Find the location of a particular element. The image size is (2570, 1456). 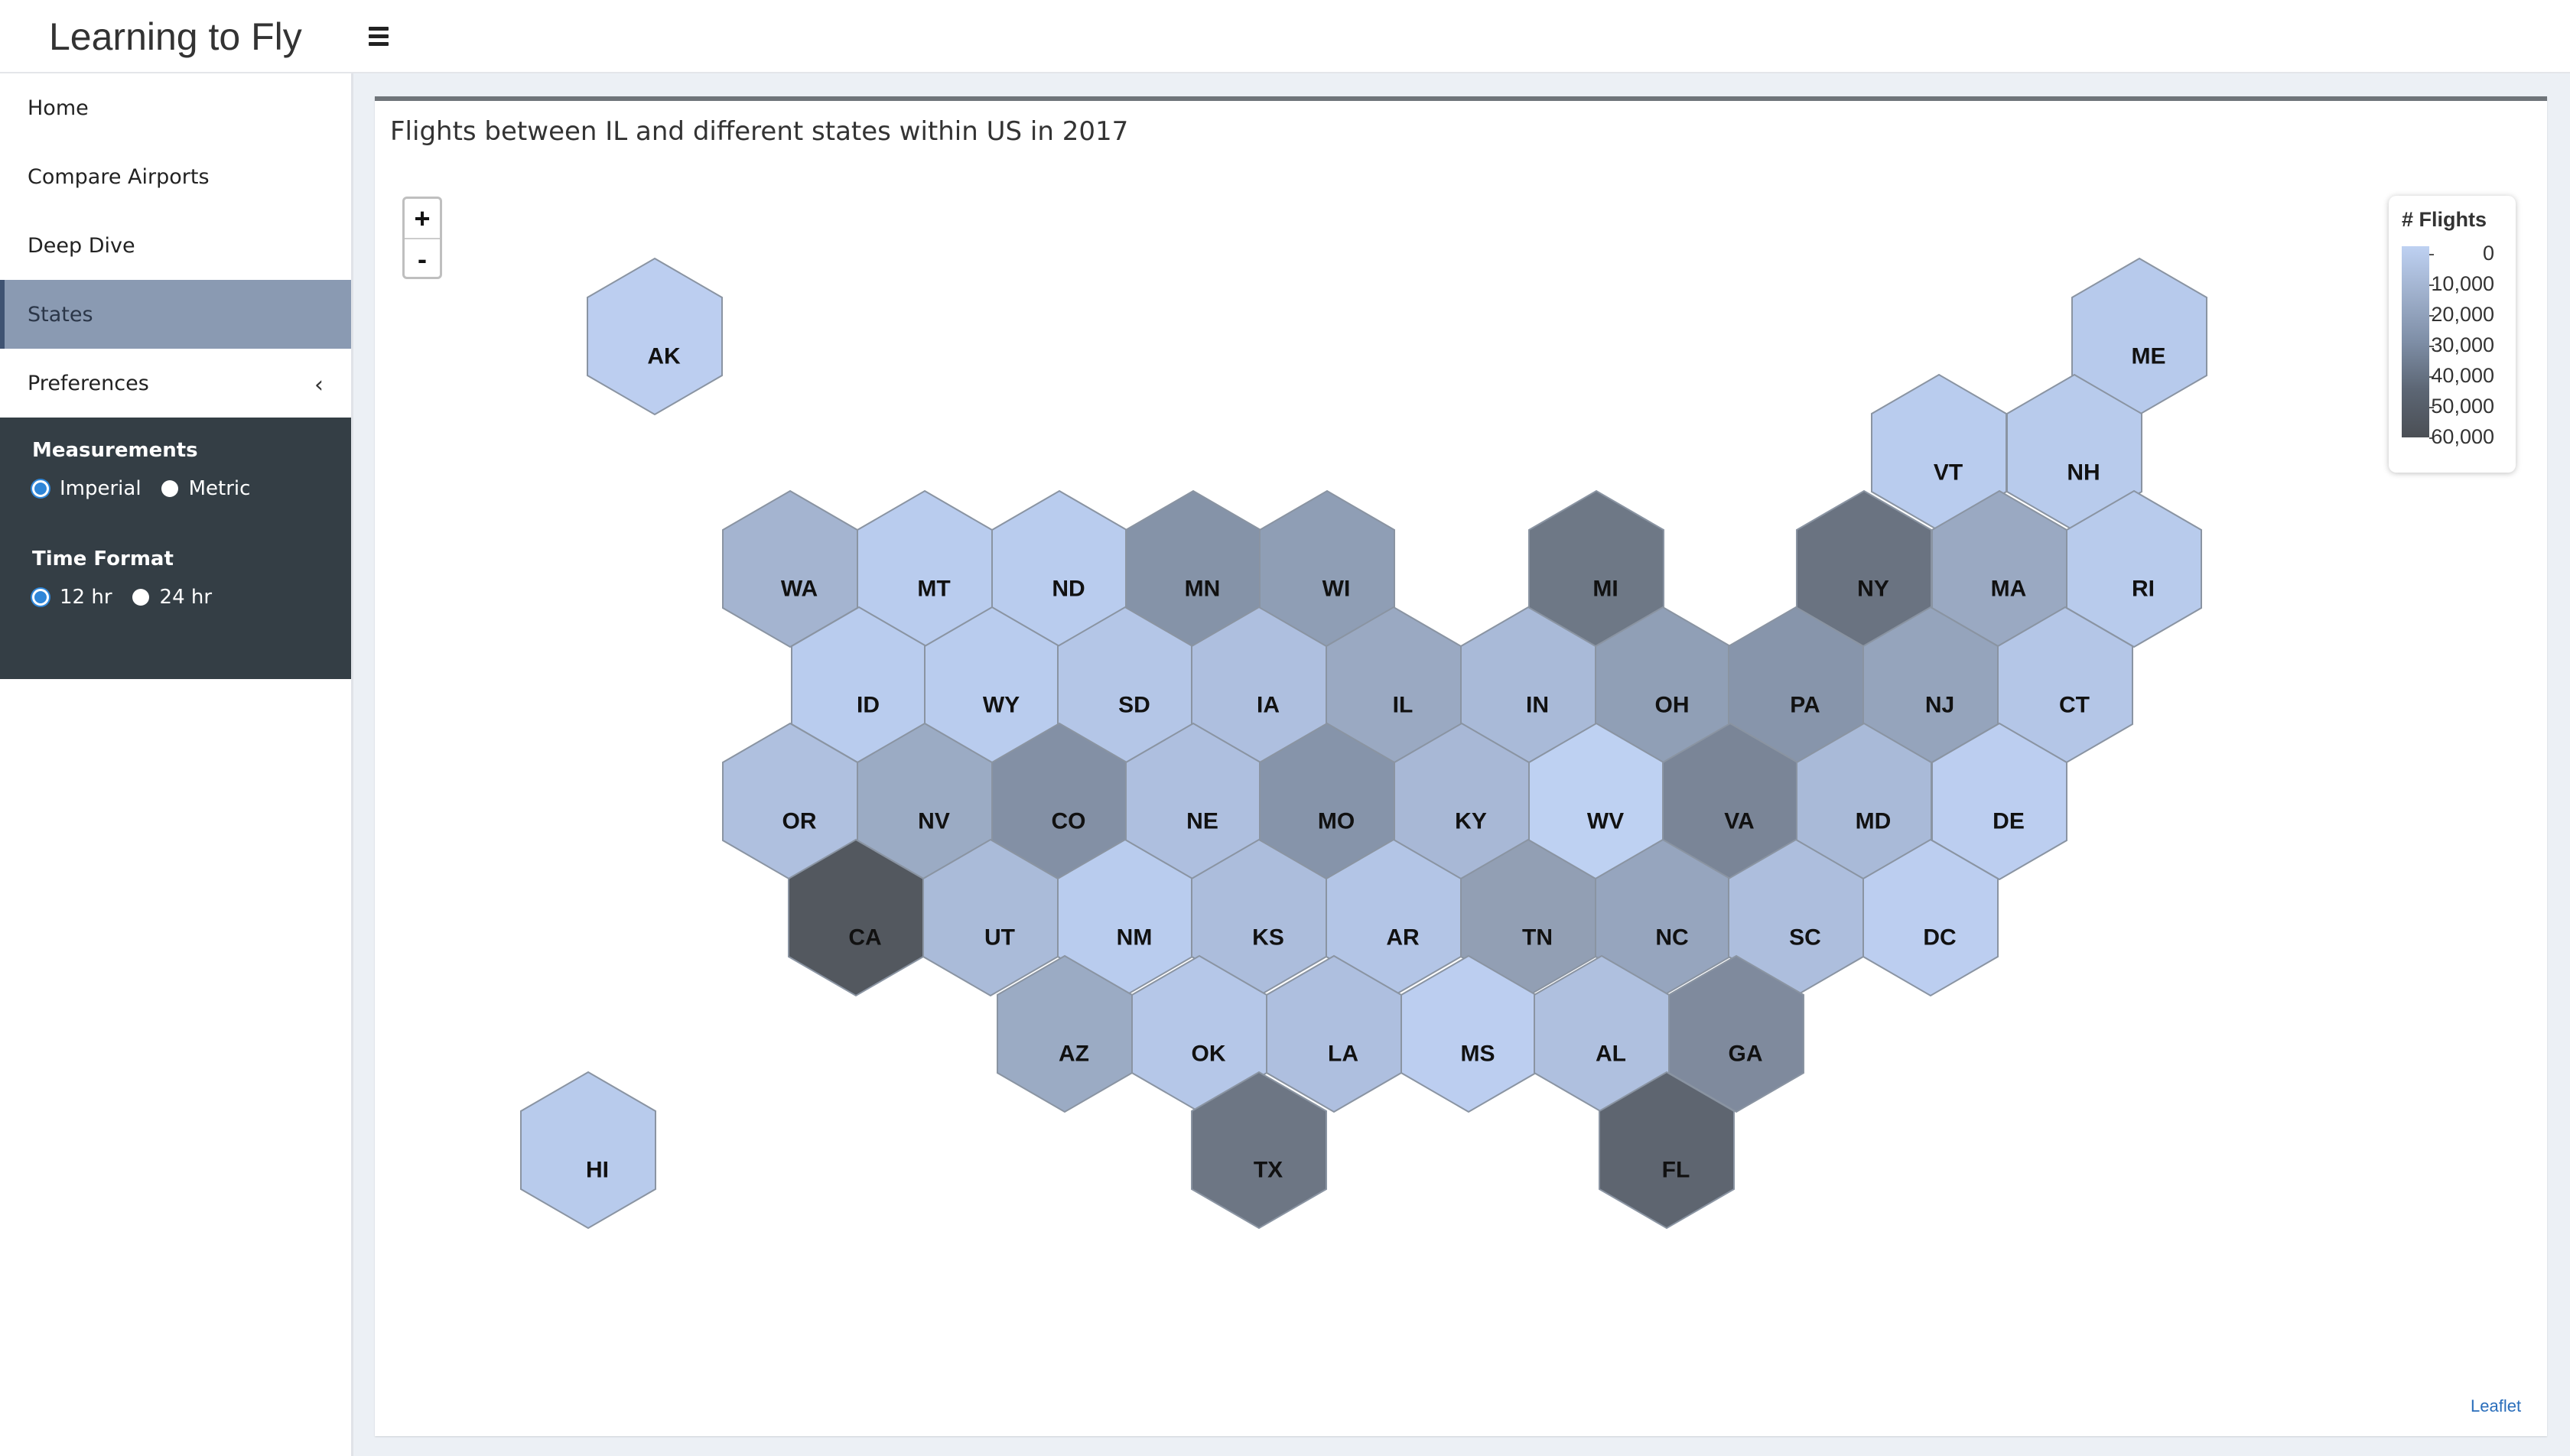

metric-radio is located at coordinates (169, 488).